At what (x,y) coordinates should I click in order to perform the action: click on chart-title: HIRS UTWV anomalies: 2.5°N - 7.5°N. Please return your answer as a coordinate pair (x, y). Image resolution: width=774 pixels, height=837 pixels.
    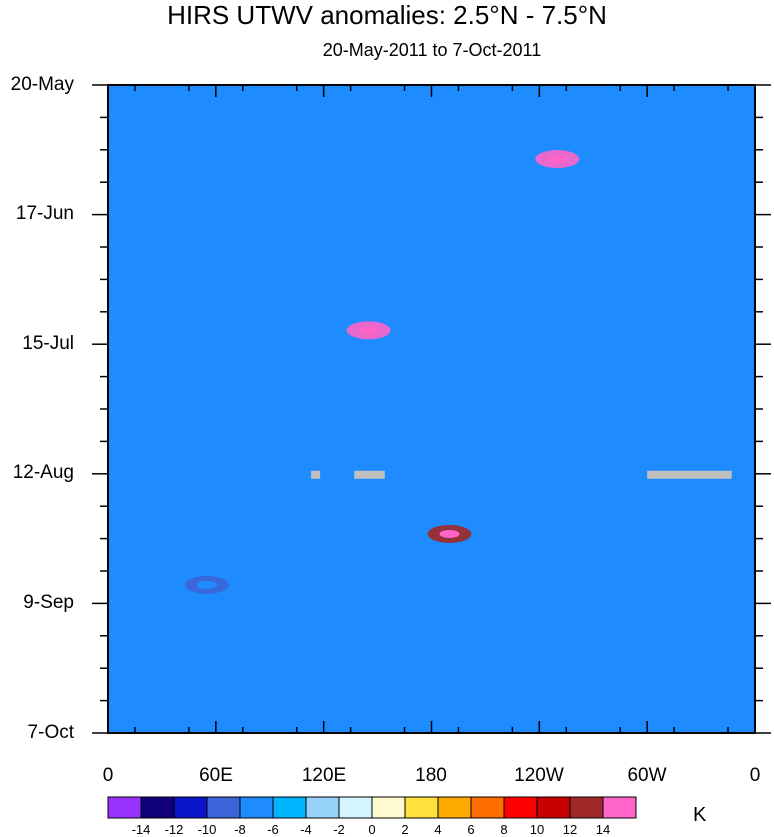
    Looking at the image, I should click on (387, 15).